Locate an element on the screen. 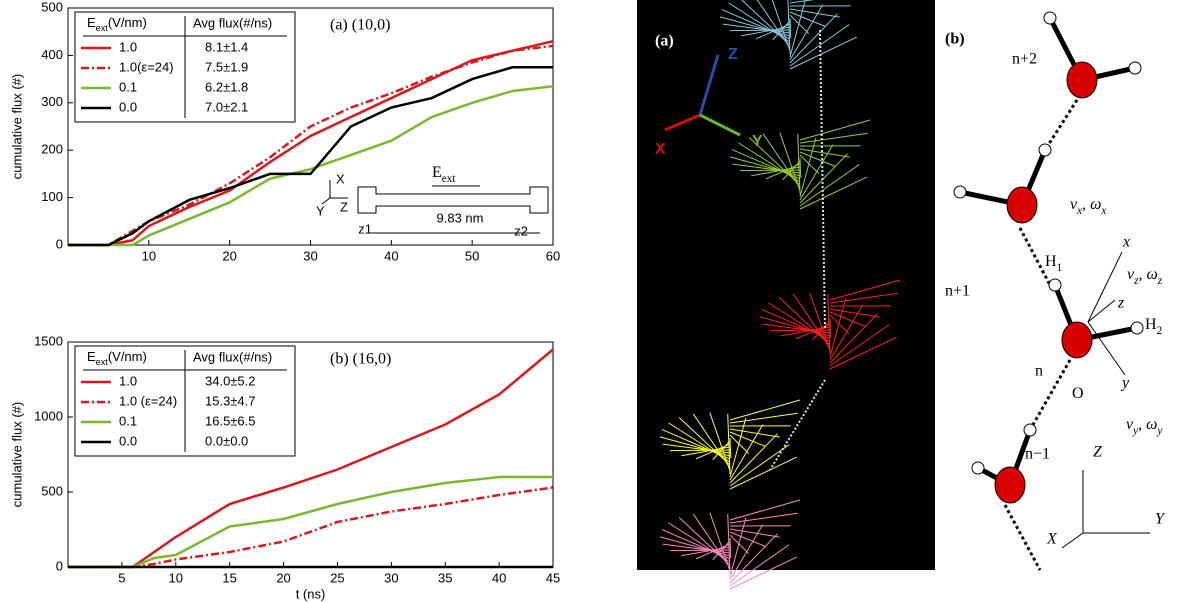 This screenshot has width=1182, height=603. legend-label: 1.0 (ε=24) is located at coordinates (148, 400).